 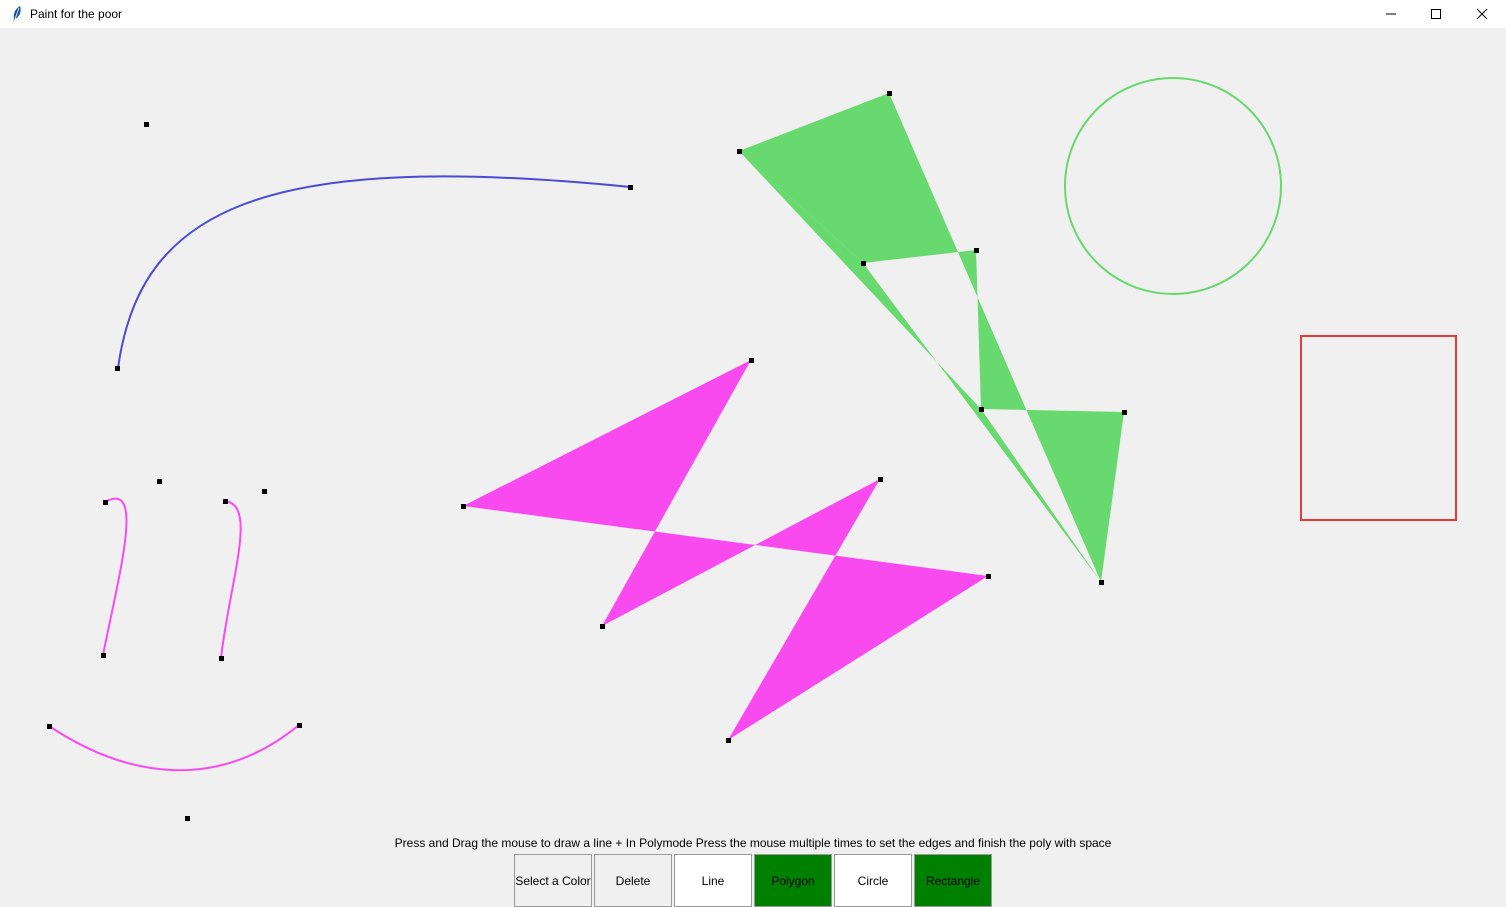 I want to click on magenta-polygon, so click(x=725, y=550).